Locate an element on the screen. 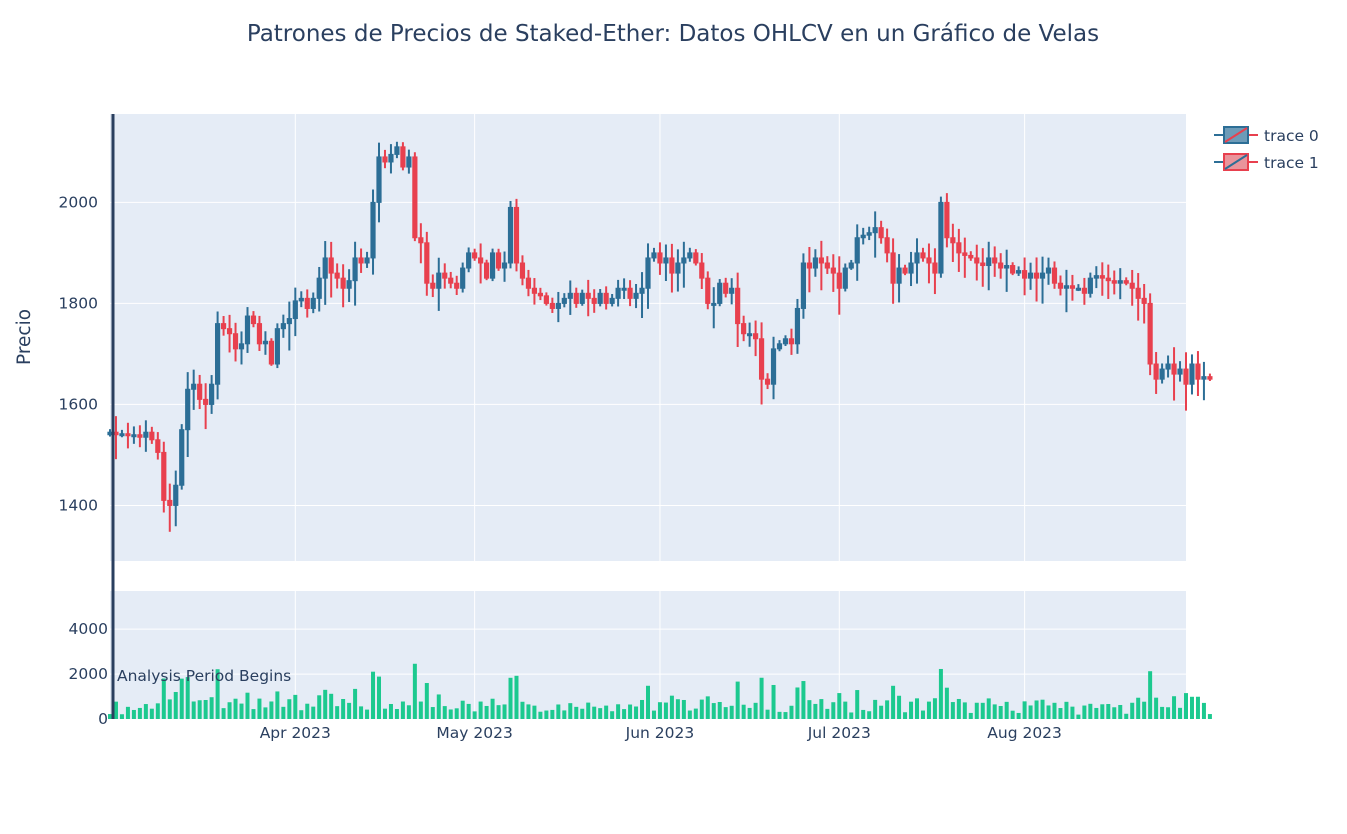 This screenshot has height=834, width=1347. legend-label: trace 1 is located at coordinates (1291, 163).